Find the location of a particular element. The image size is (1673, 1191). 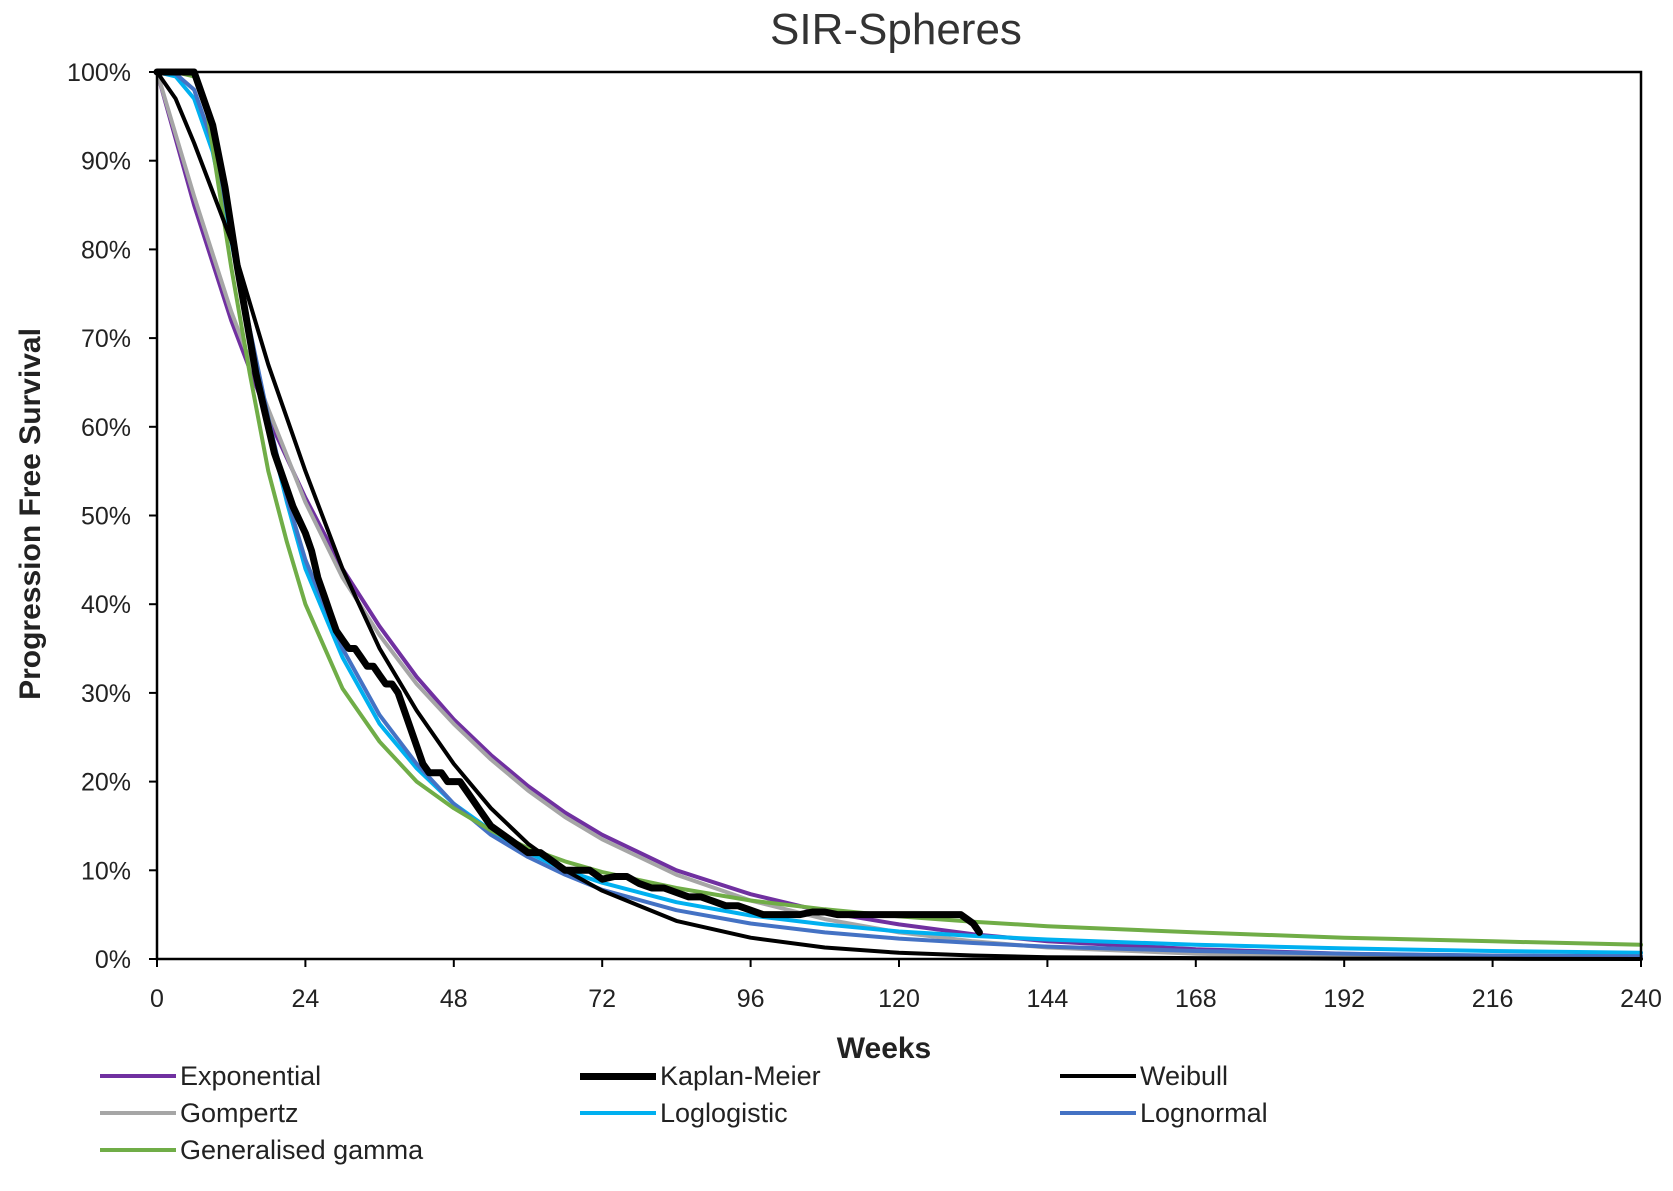

chart-title: SIR-Spheres is located at coordinates (896, 29).